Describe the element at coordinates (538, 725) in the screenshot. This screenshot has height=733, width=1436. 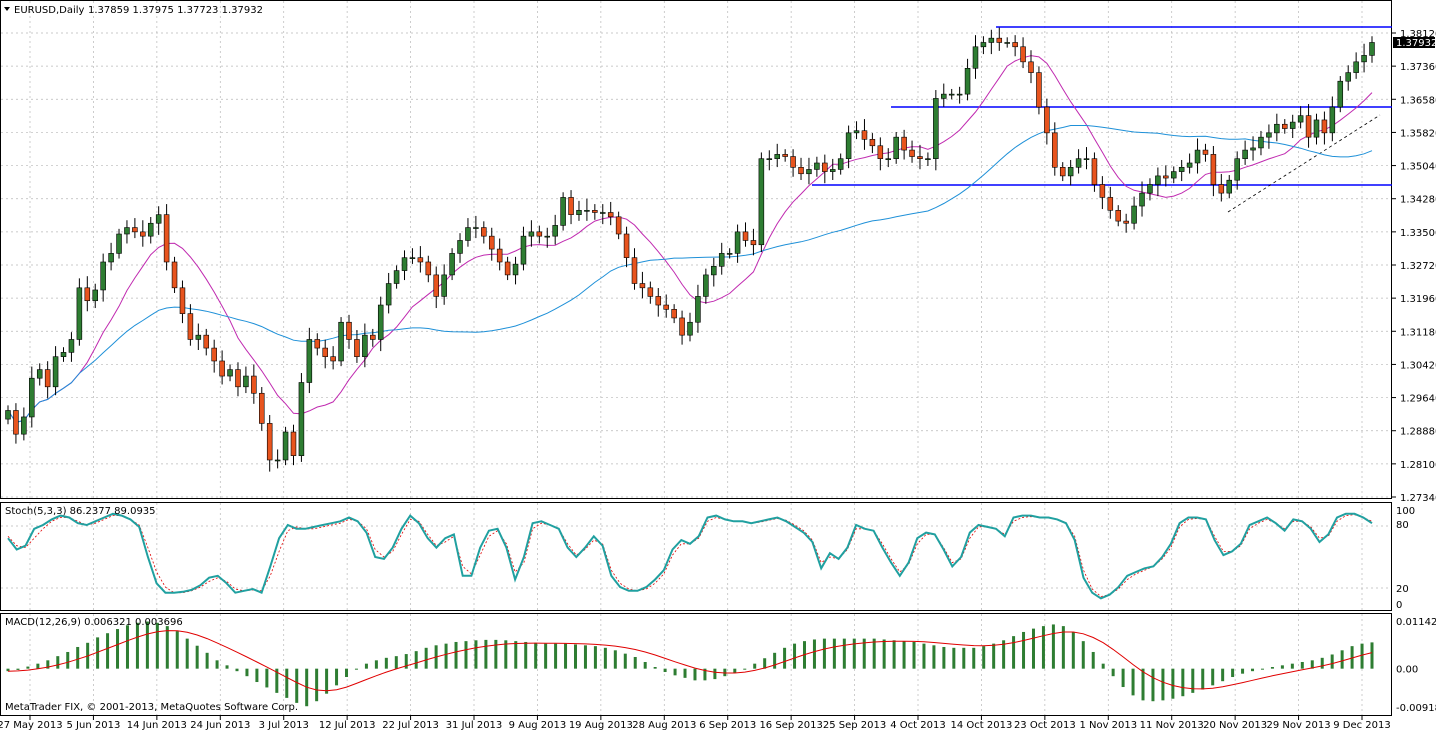
I see `time-tick-label: 9 Aug 2013` at that location.